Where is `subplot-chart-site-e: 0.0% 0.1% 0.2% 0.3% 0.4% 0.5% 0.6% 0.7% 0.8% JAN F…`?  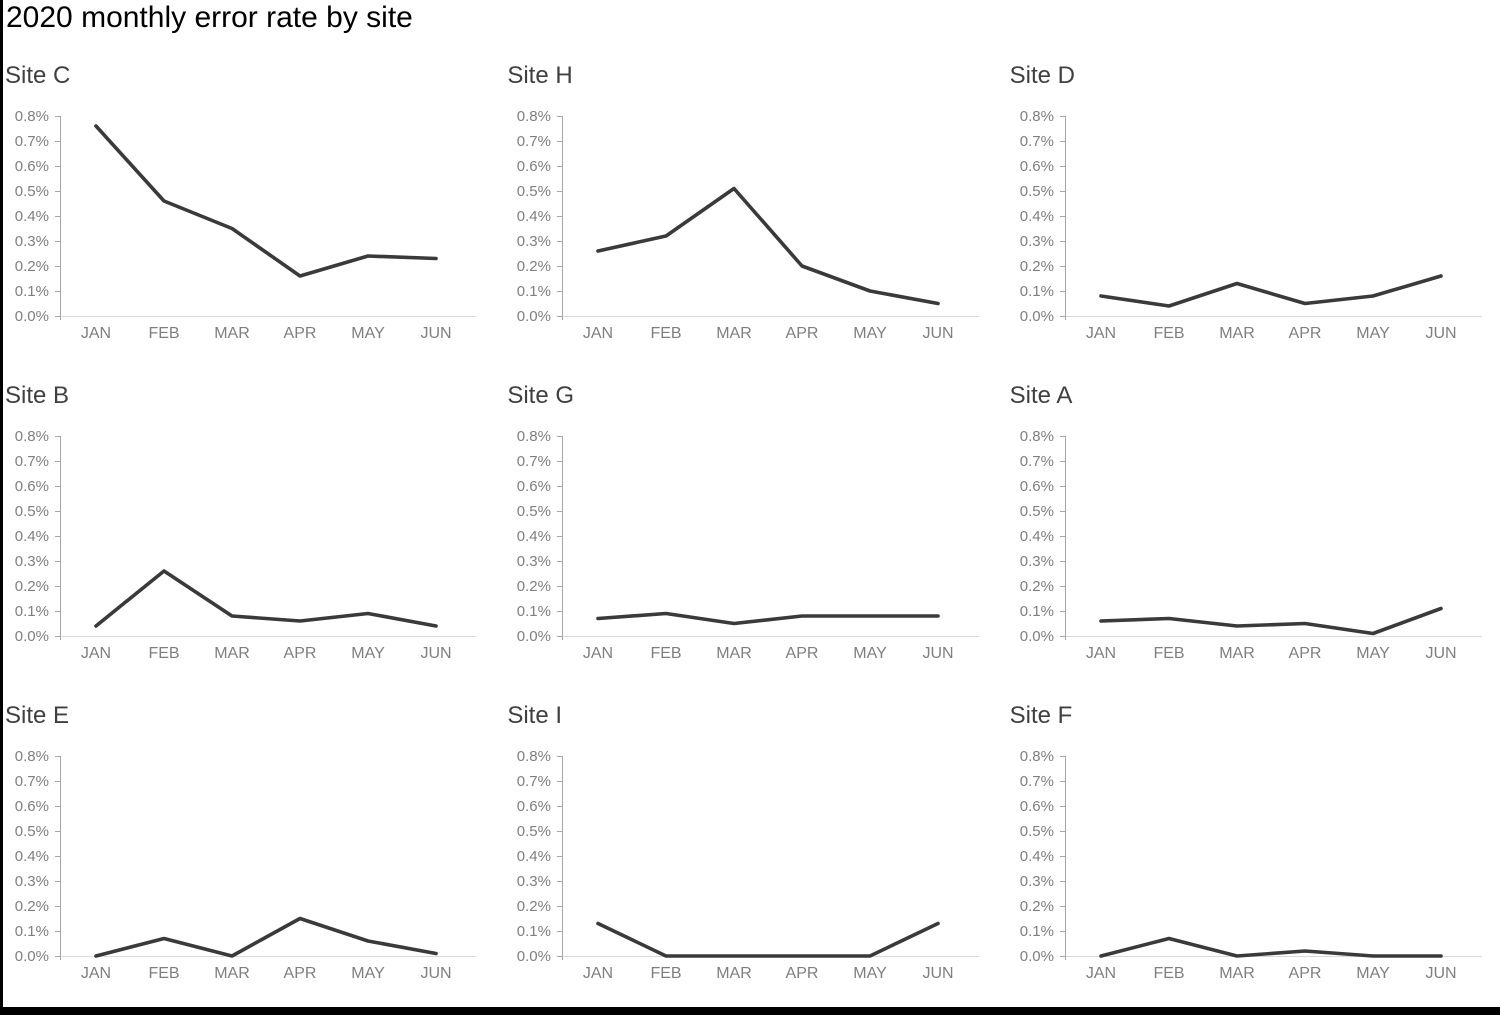 subplot-chart-site-e: 0.0% 0.1% 0.2% 0.3% 0.4% 0.5% 0.6% 0.7% 0.8% JAN F… is located at coordinates (246, 865).